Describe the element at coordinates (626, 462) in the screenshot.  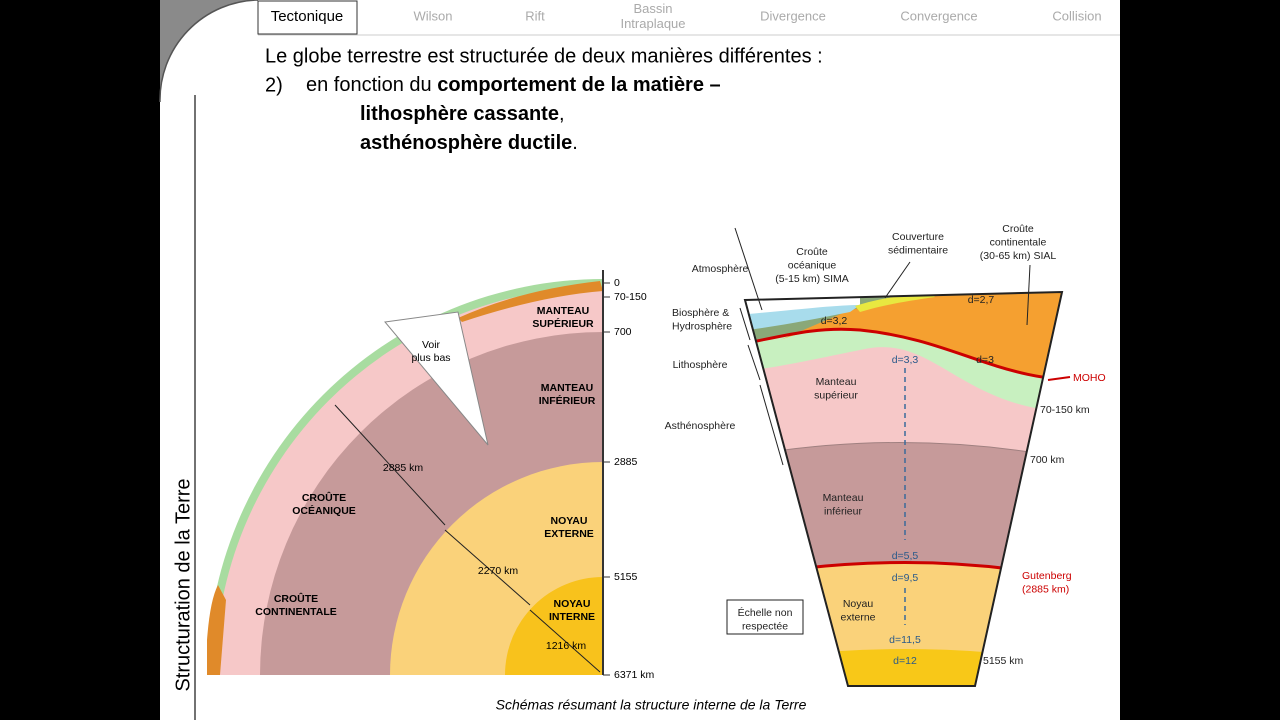
I see `depth-label: 2885` at that location.